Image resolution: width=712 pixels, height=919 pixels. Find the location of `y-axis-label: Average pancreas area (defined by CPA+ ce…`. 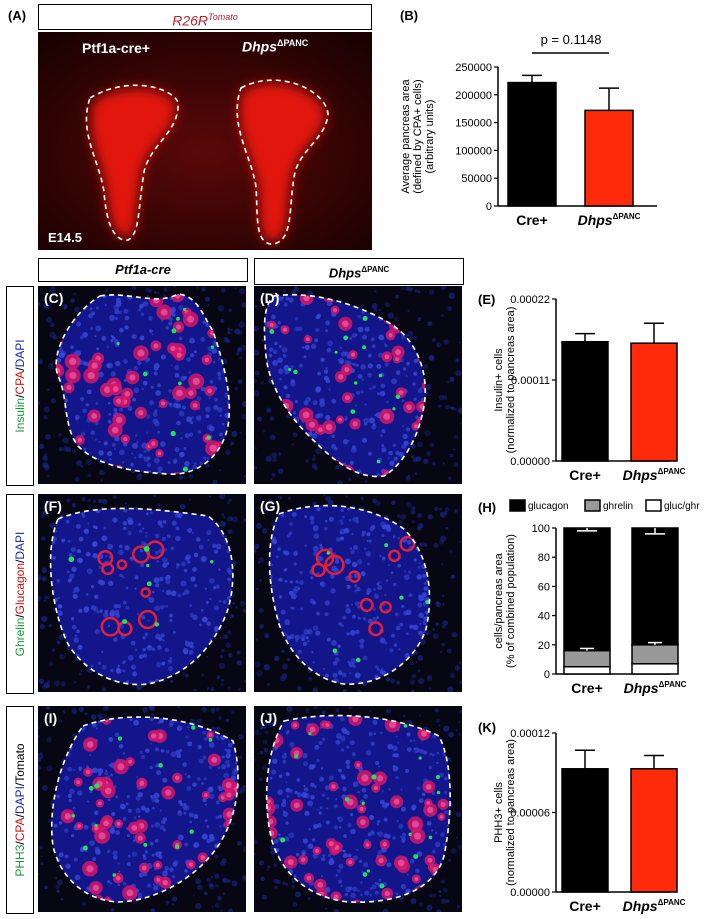

y-axis-label: Average pancreas area (defined by CPA+ ce… is located at coordinates (418, 136).